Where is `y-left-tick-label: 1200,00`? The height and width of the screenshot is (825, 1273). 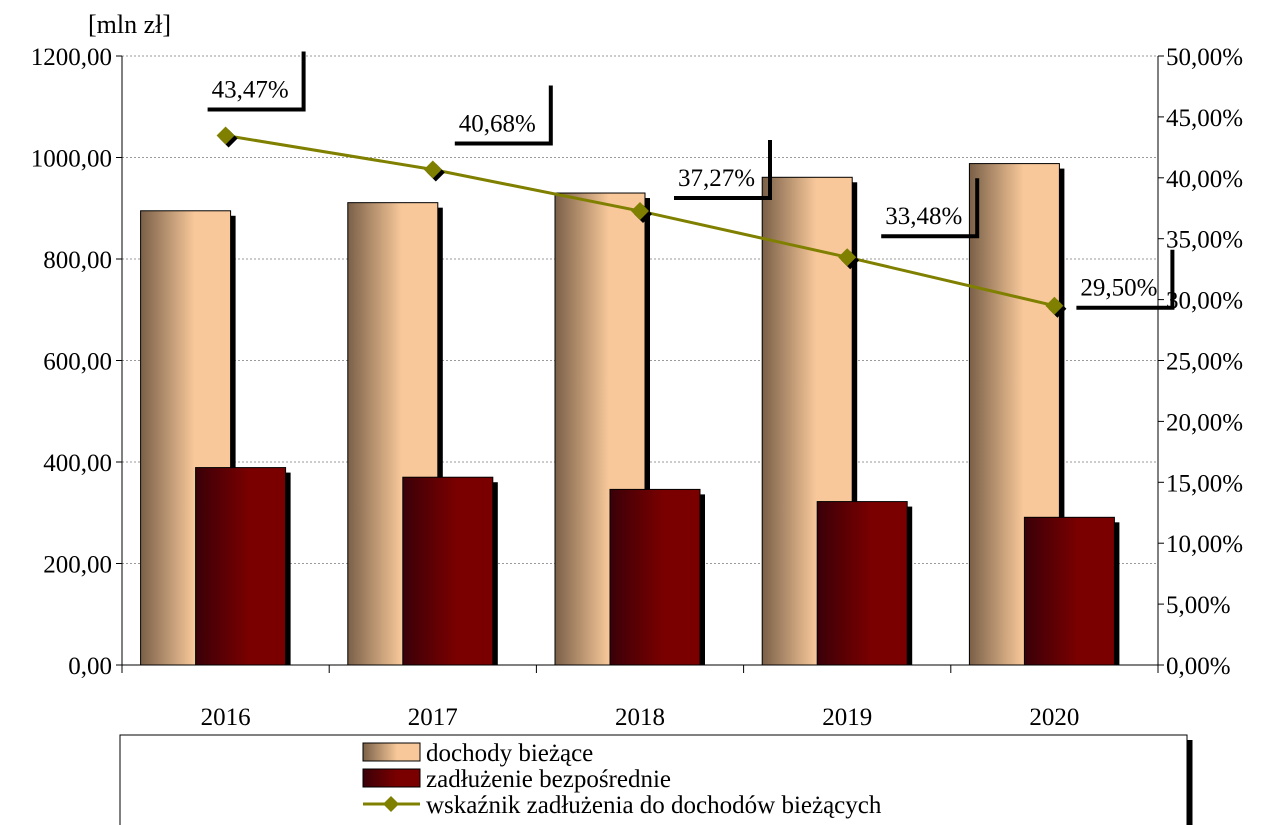 y-left-tick-label: 1200,00 is located at coordinates (71, 57).